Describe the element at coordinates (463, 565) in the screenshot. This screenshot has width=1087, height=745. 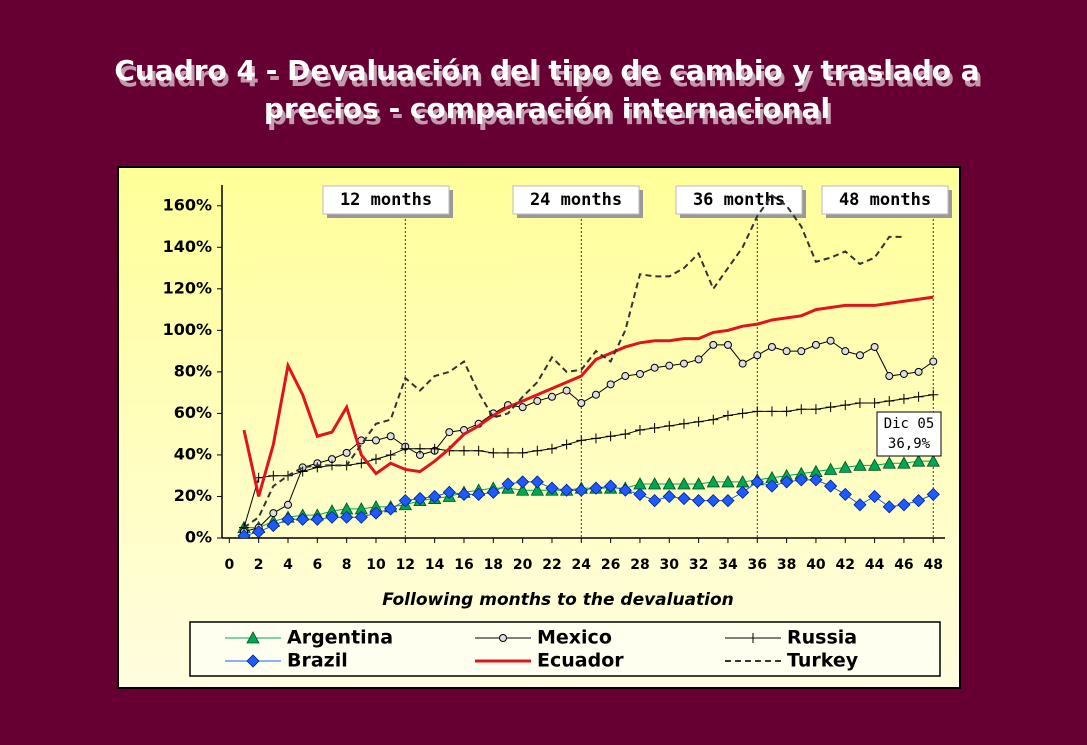
I see `x-tick-label: 16` at that location.